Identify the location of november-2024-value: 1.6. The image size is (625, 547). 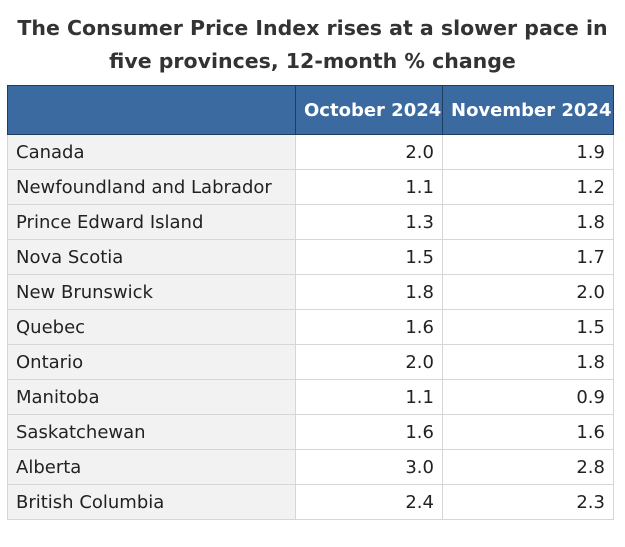
(528, 432).